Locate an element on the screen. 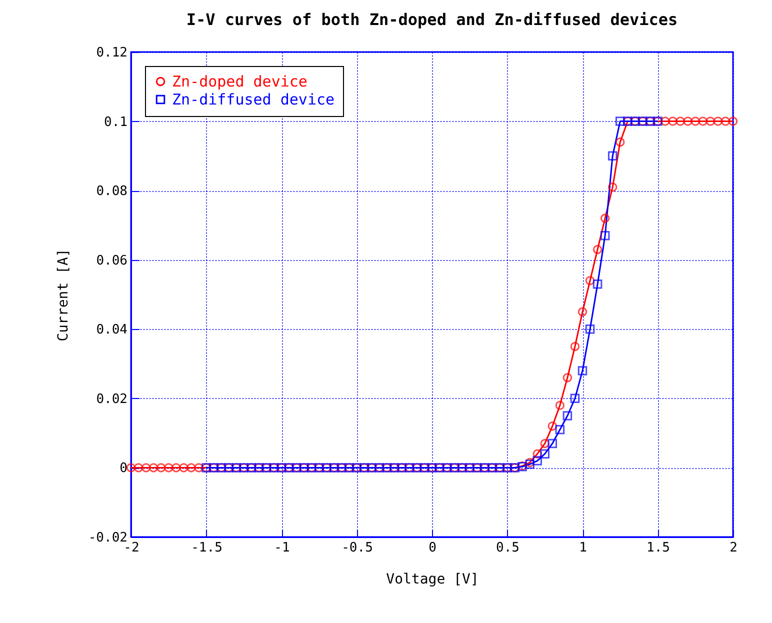 This screenshot has height=623, width=772. x-tick-label: 0 is located at coordinates (432, 548).